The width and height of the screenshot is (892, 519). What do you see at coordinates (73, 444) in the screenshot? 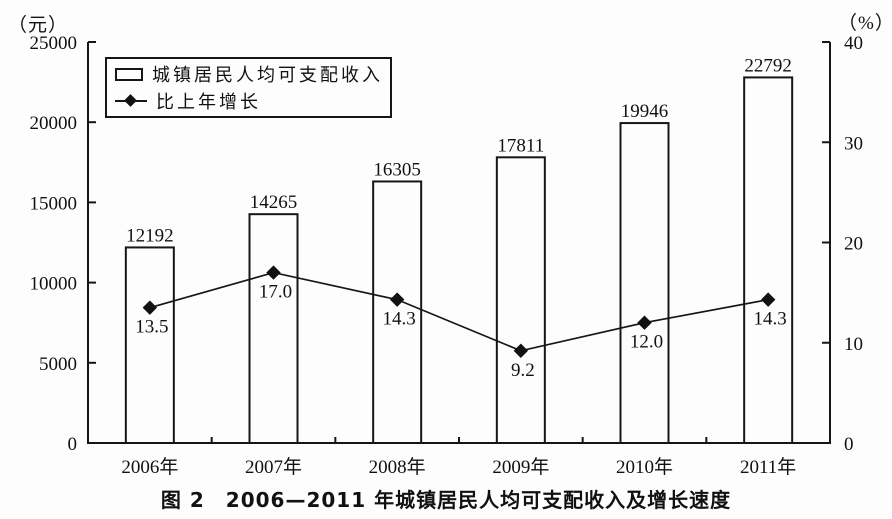
I see `left-axis-tick-label: 0` at bounding box center [73, 444].